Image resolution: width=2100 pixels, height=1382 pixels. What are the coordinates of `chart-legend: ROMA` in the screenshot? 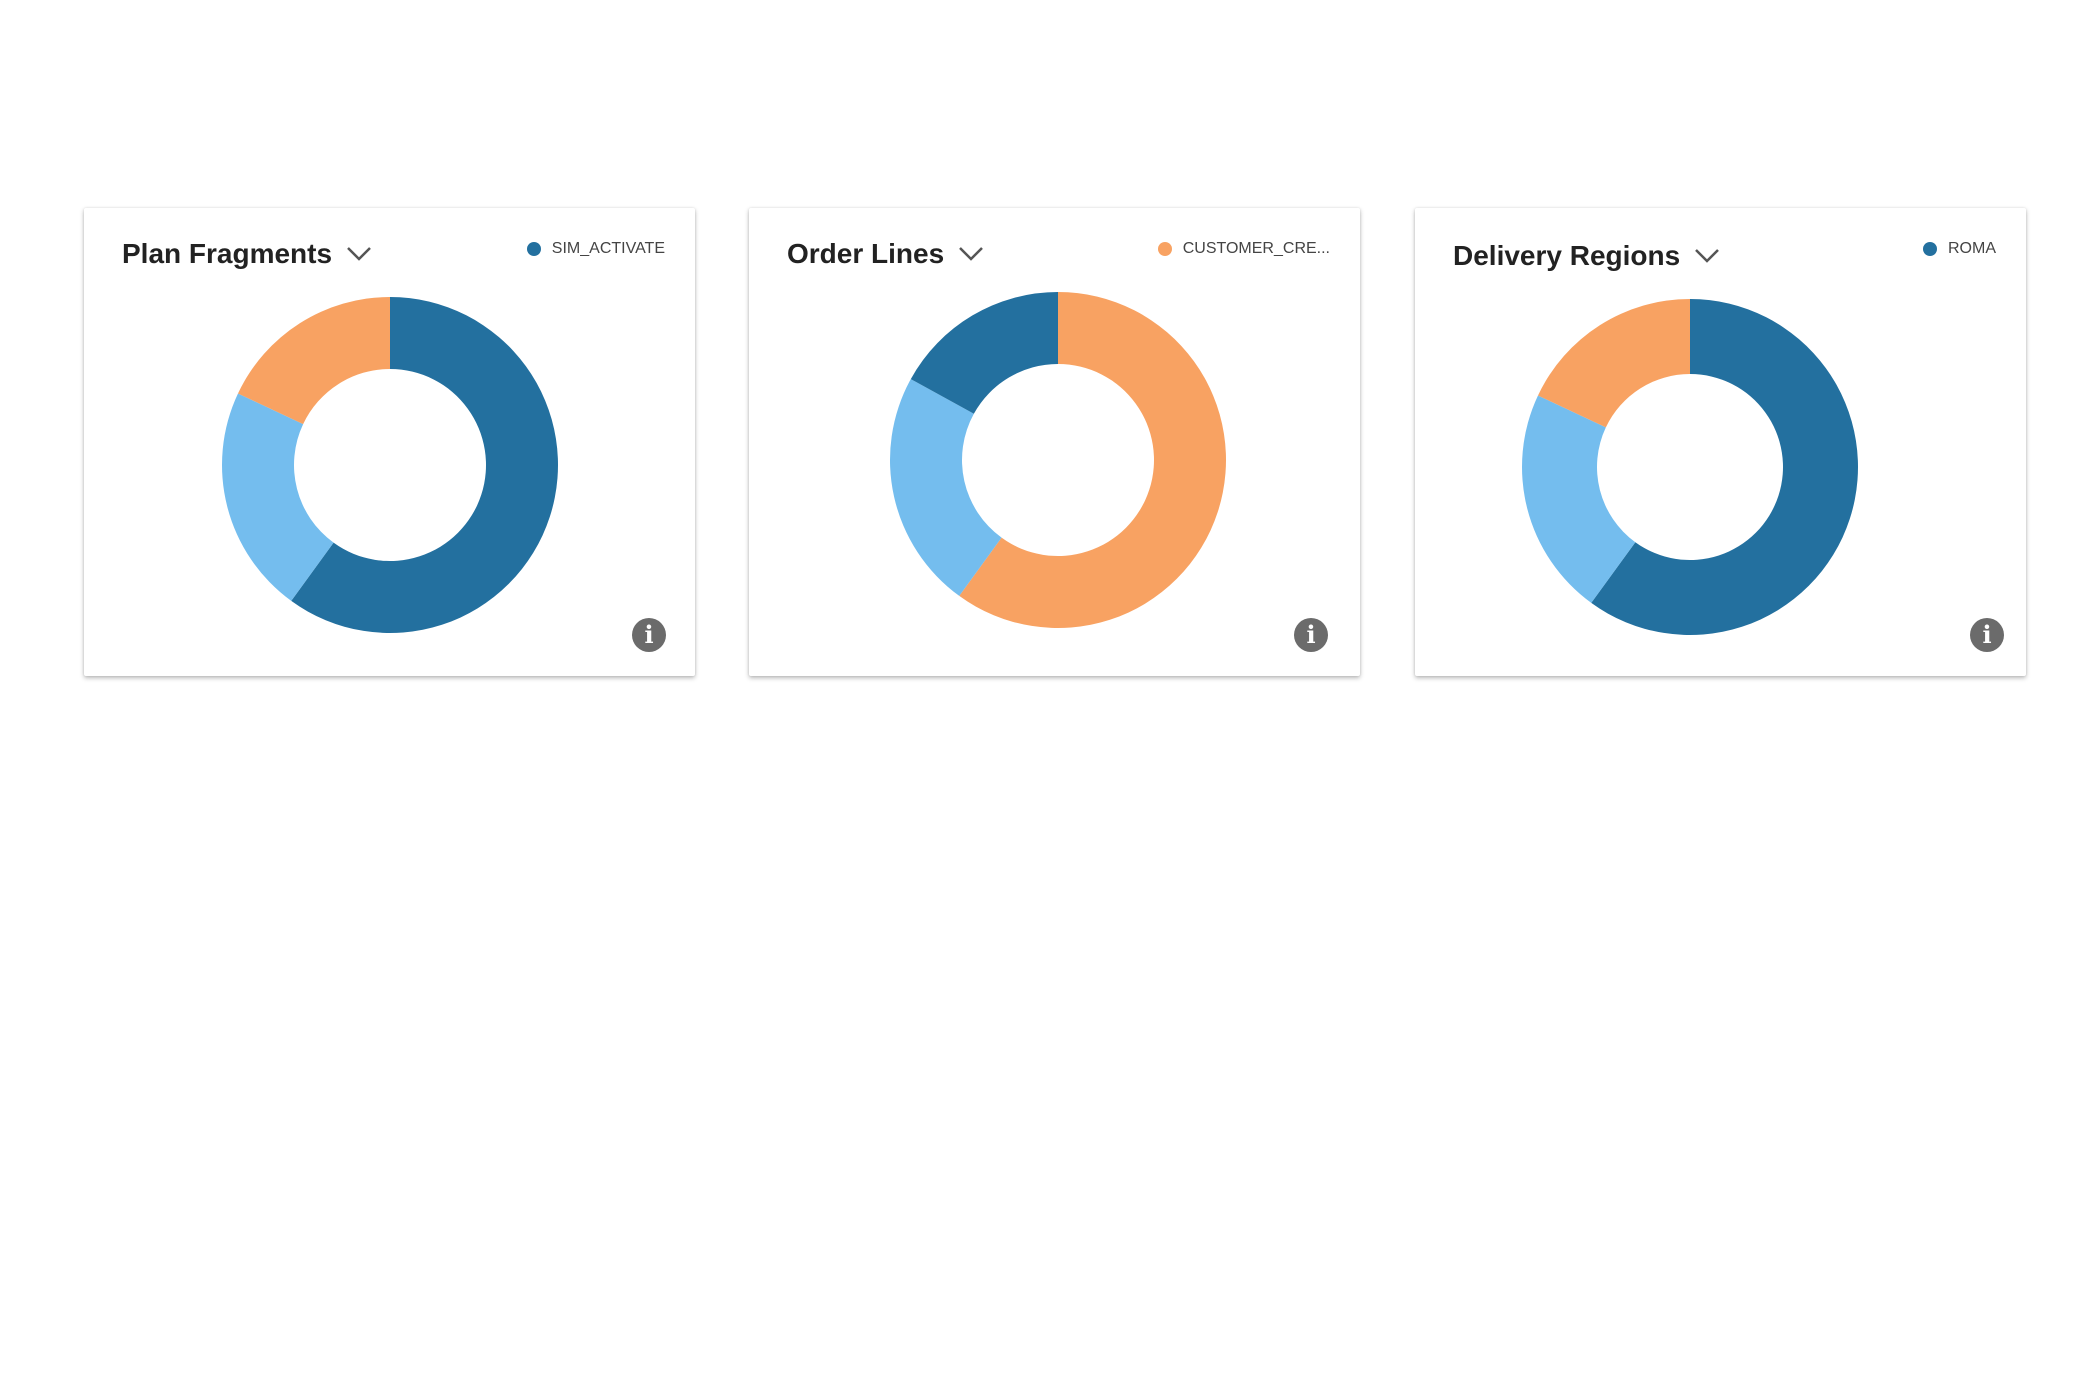 It's located at (1959, 249).